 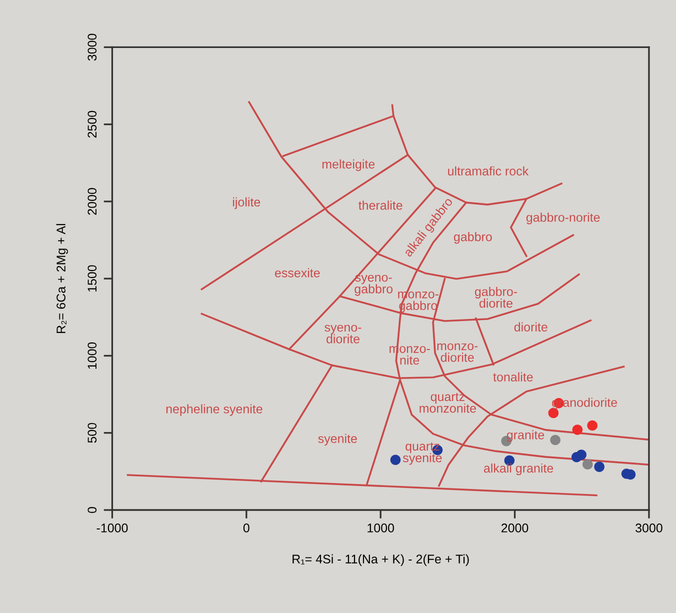 I want to click on x-tick-label: -1000, so click(x=112, y=528).